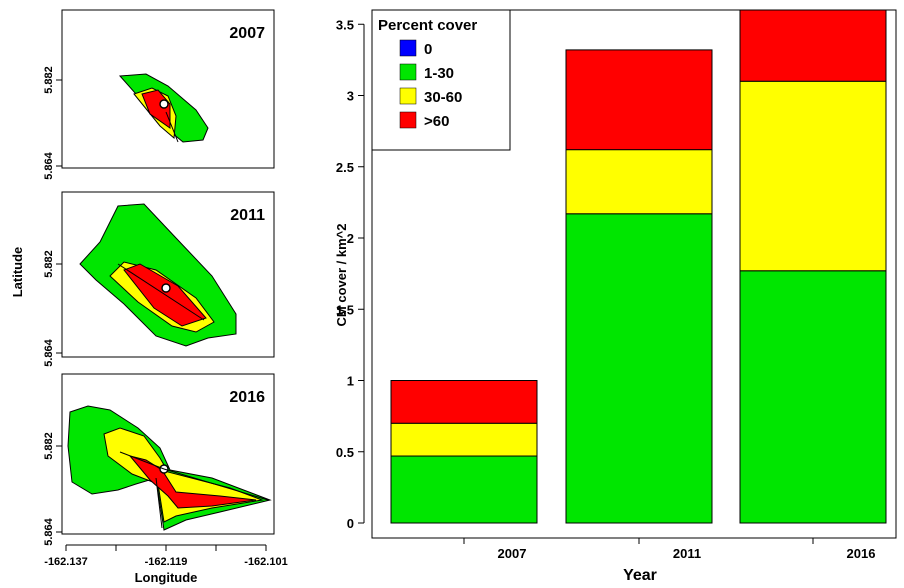 The height and width of the screenshot is (588, 904). Describe the element at coordinates (247, 215) in the screenshot. I see `map-panel-year: 2011` at that location.